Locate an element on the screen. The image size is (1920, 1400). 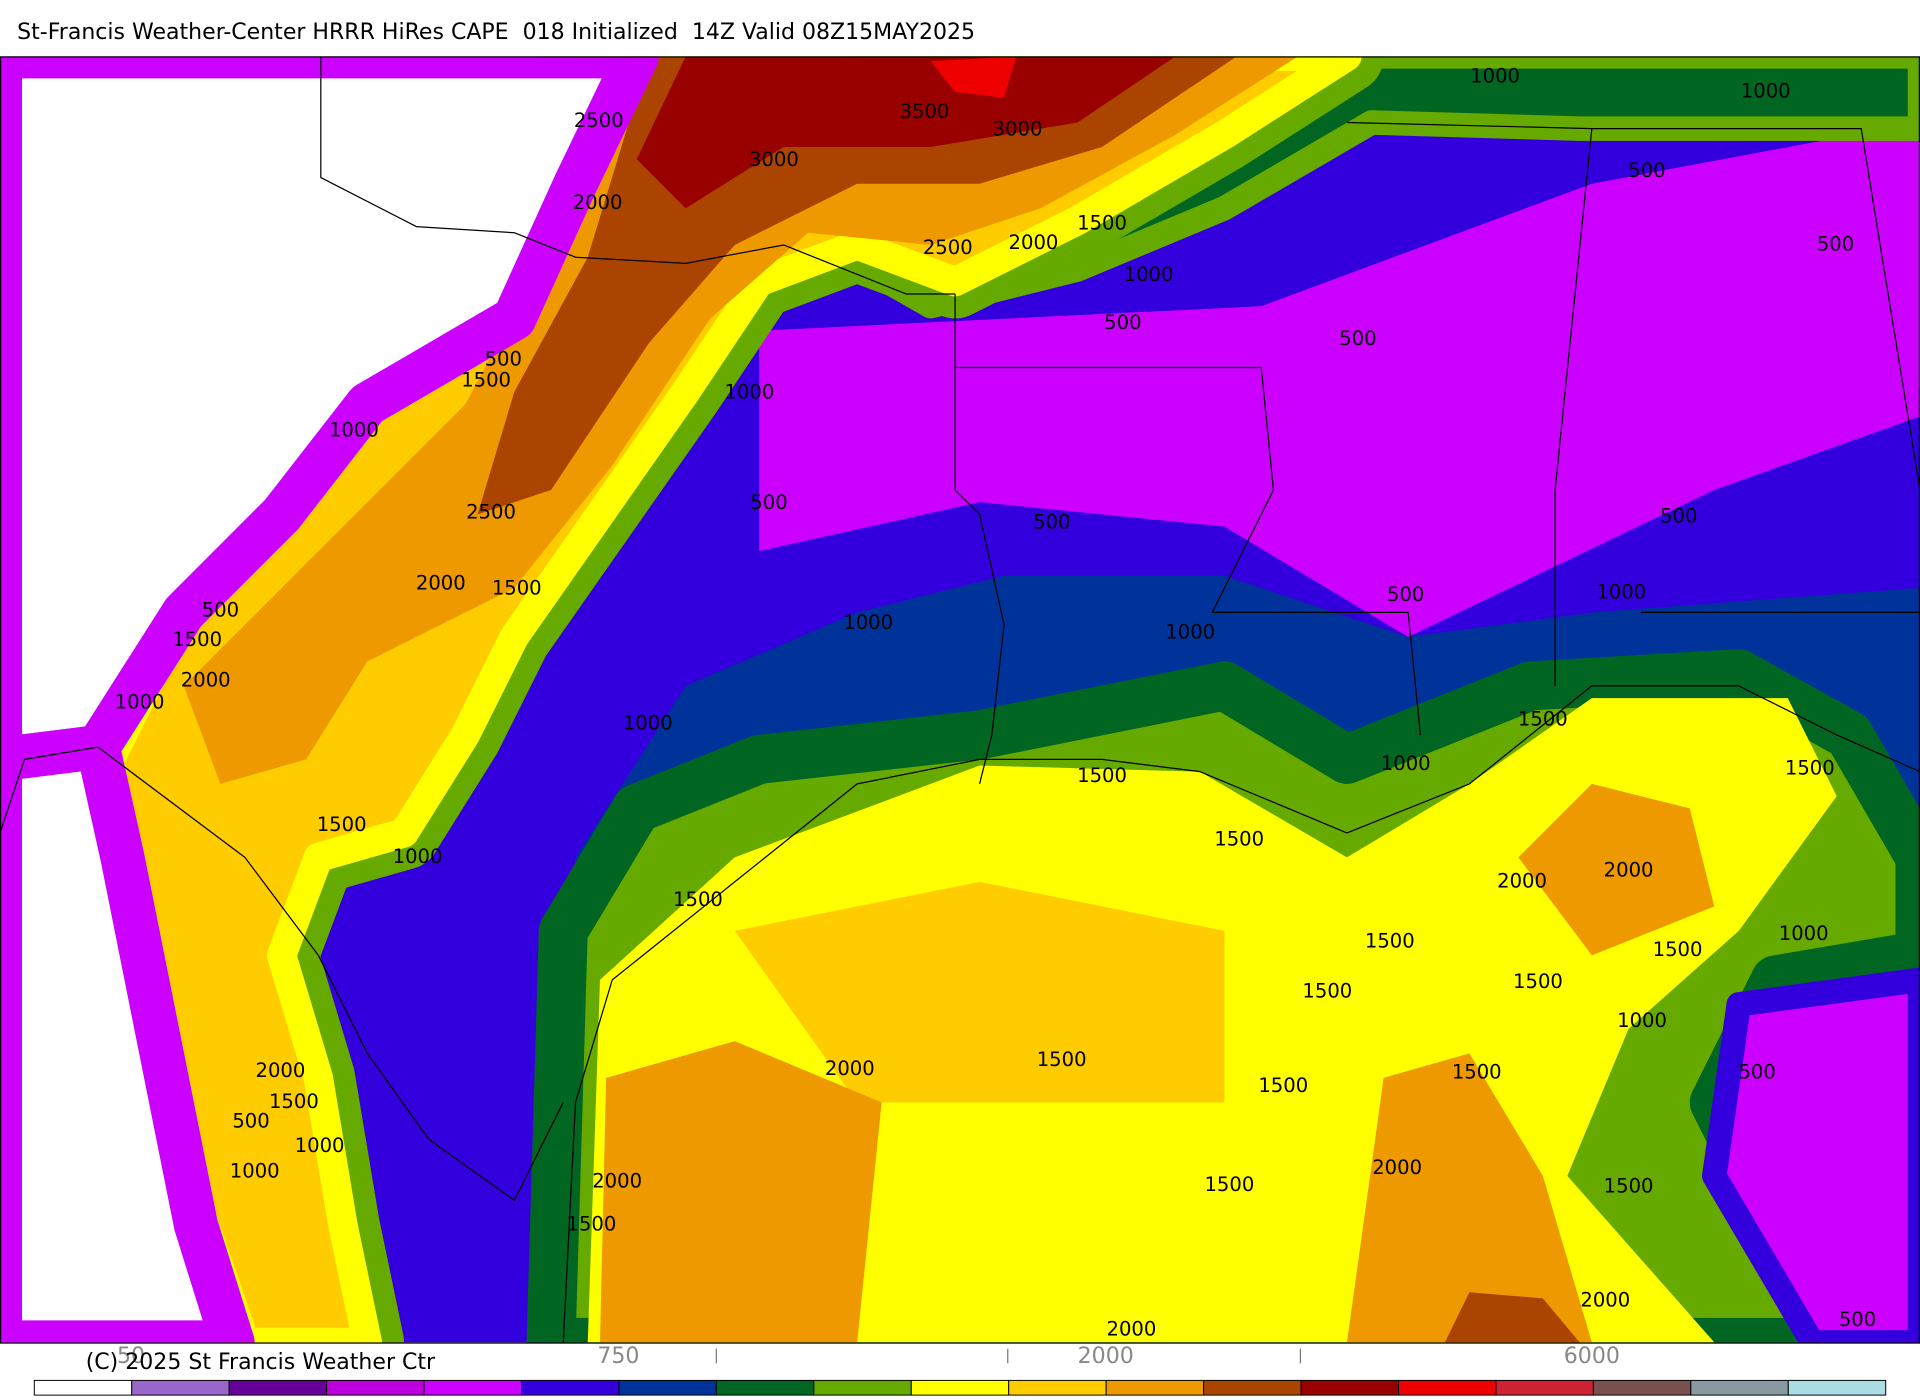
copyright: (C) 2025 St Francis Weather Ctr is located at coordinates (261, 1362).